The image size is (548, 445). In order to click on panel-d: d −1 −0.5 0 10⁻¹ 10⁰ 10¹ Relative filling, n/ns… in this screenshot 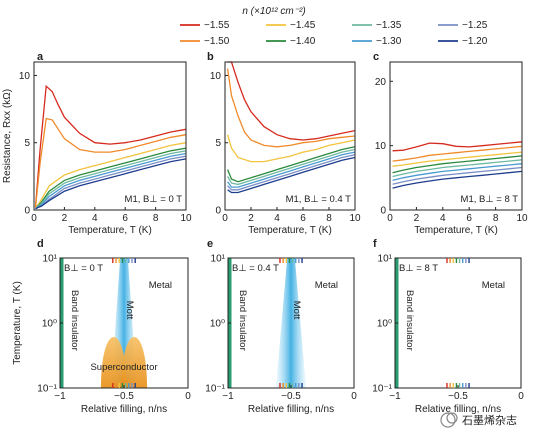, I will do `click(101, 326)`.